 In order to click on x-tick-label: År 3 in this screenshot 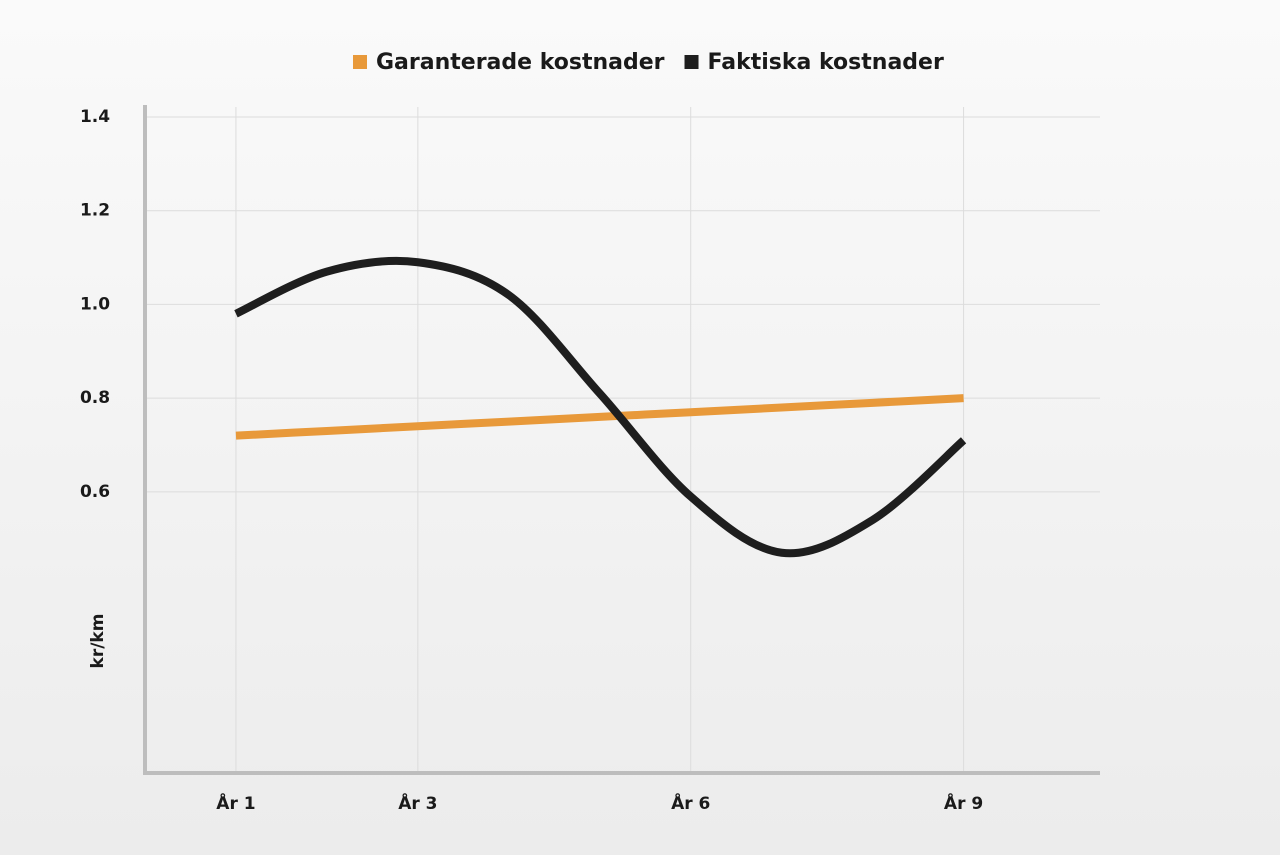, I will do `click(417, 802)`.